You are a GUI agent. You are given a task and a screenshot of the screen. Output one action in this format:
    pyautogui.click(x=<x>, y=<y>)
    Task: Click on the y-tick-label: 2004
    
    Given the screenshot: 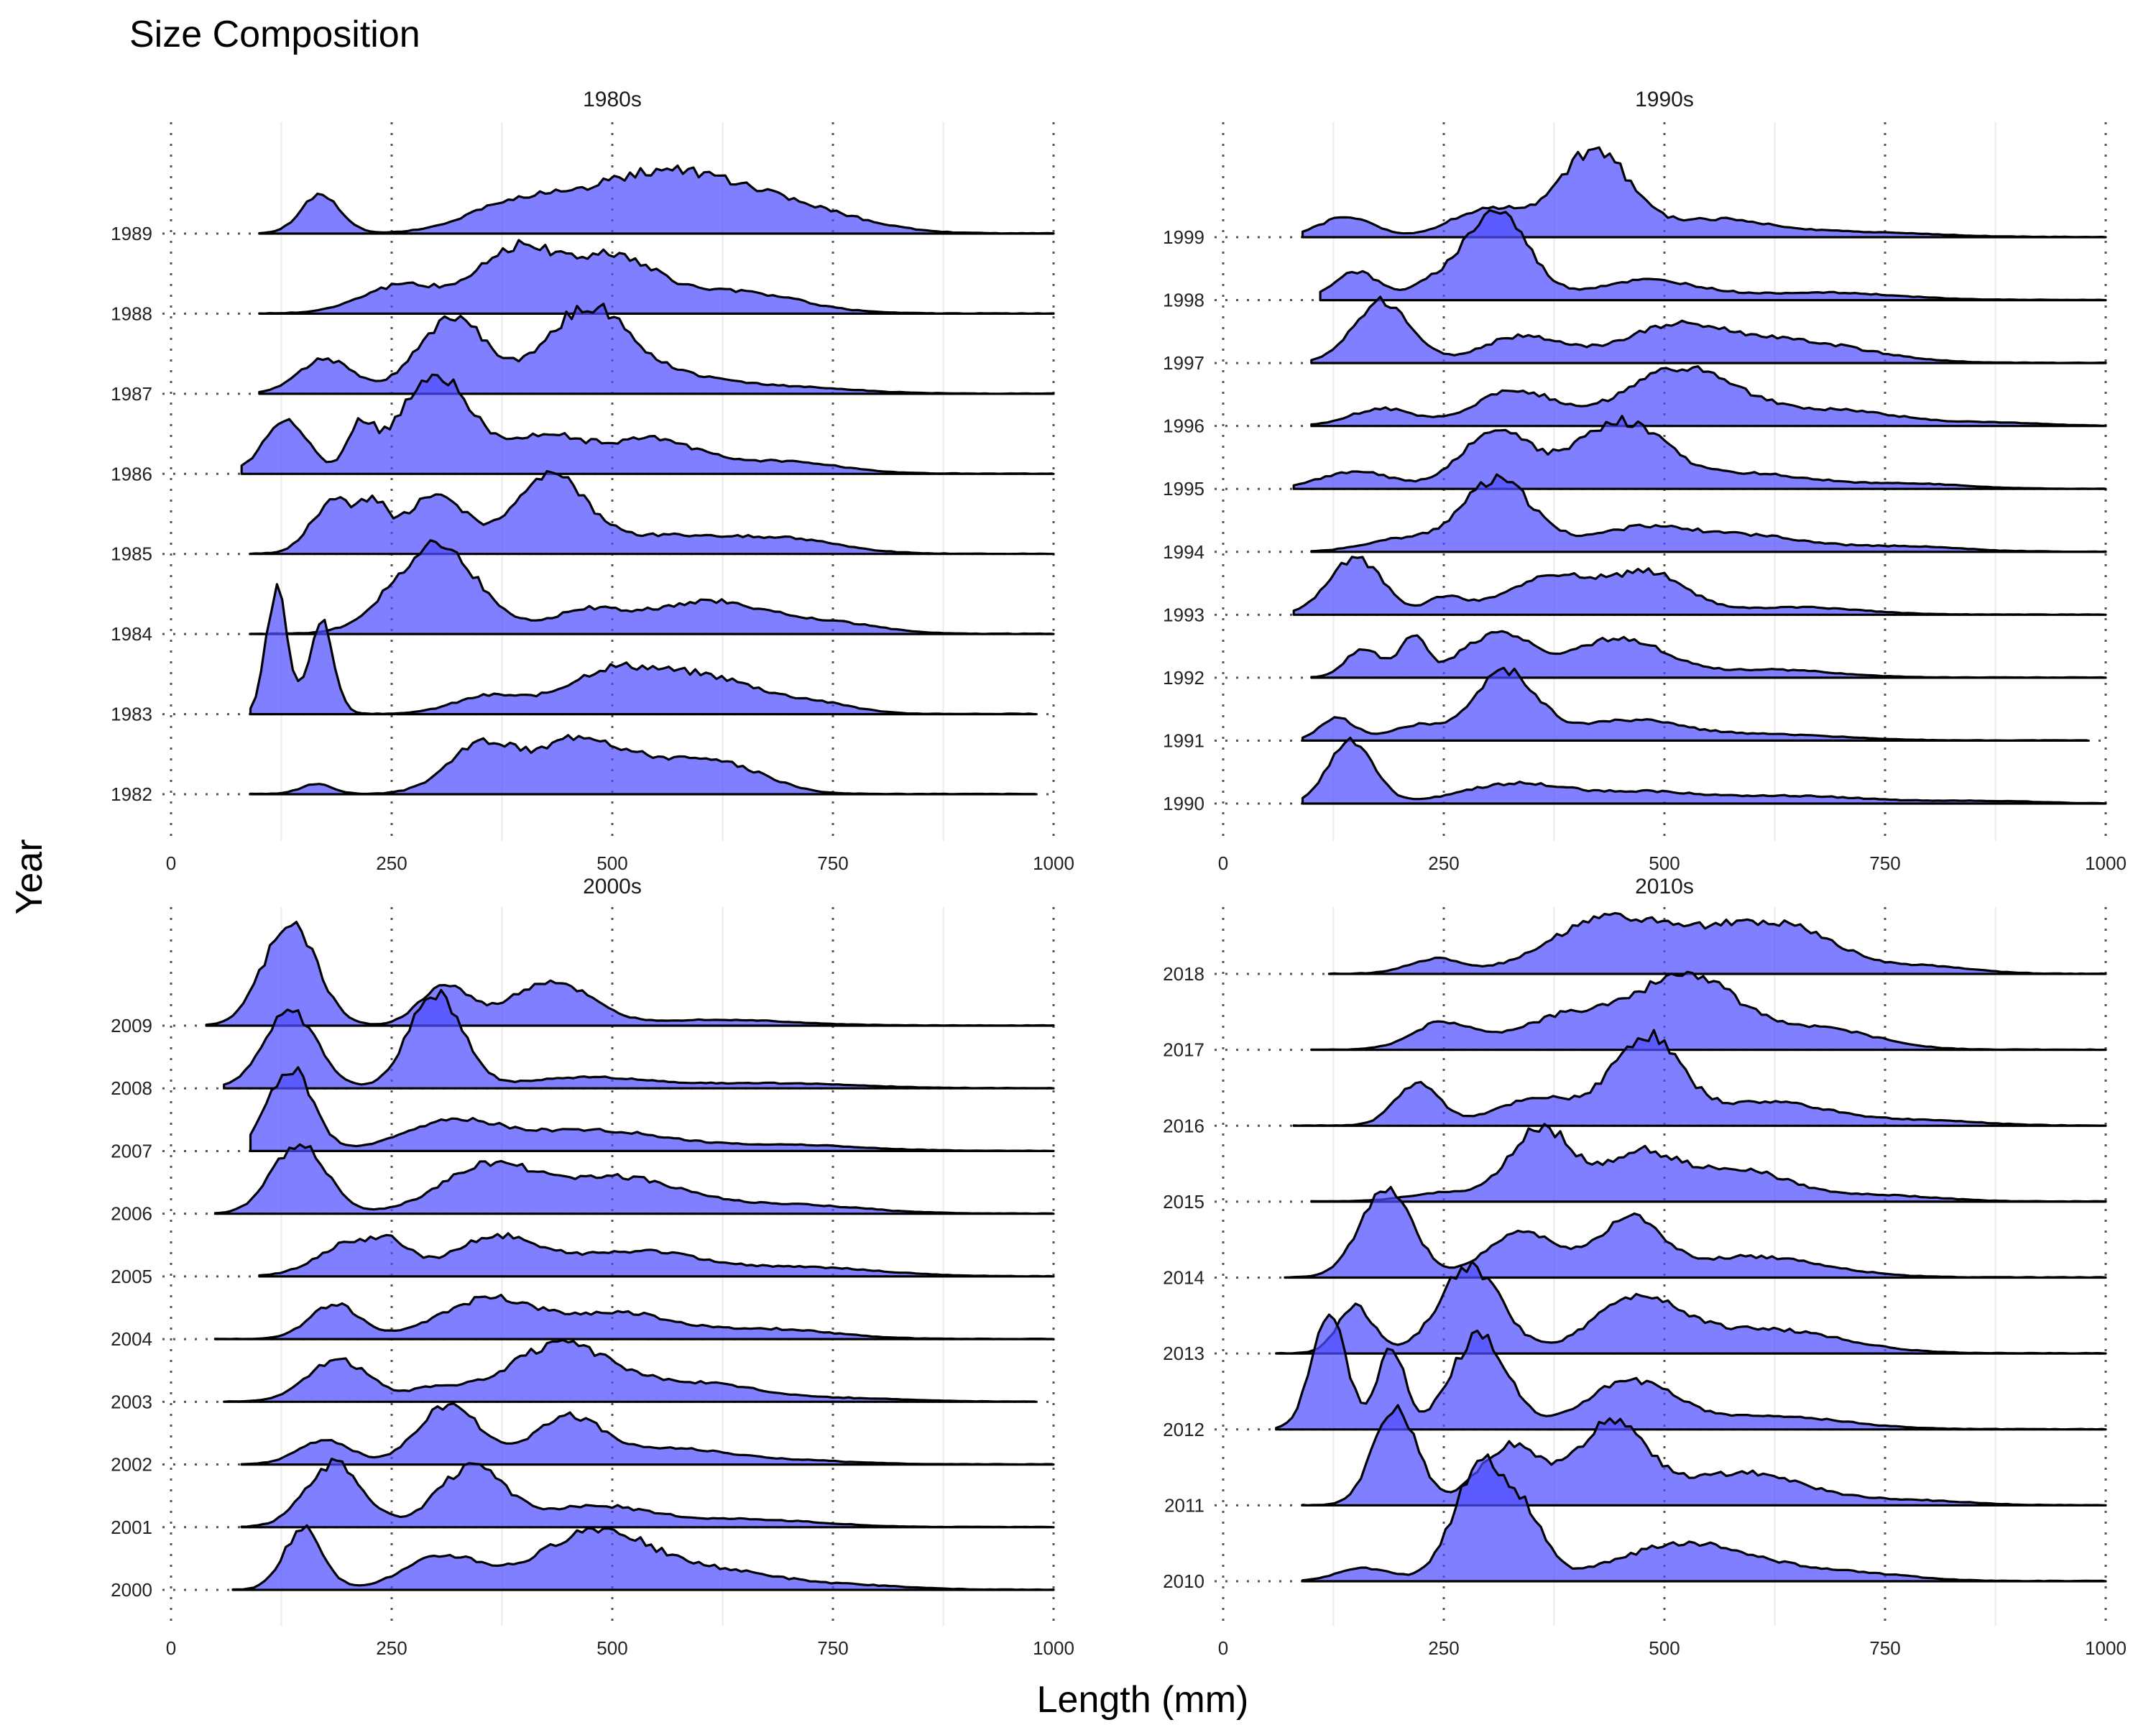 What is the action you would take?
    pyautogui.click(x=131, y=1339)
    